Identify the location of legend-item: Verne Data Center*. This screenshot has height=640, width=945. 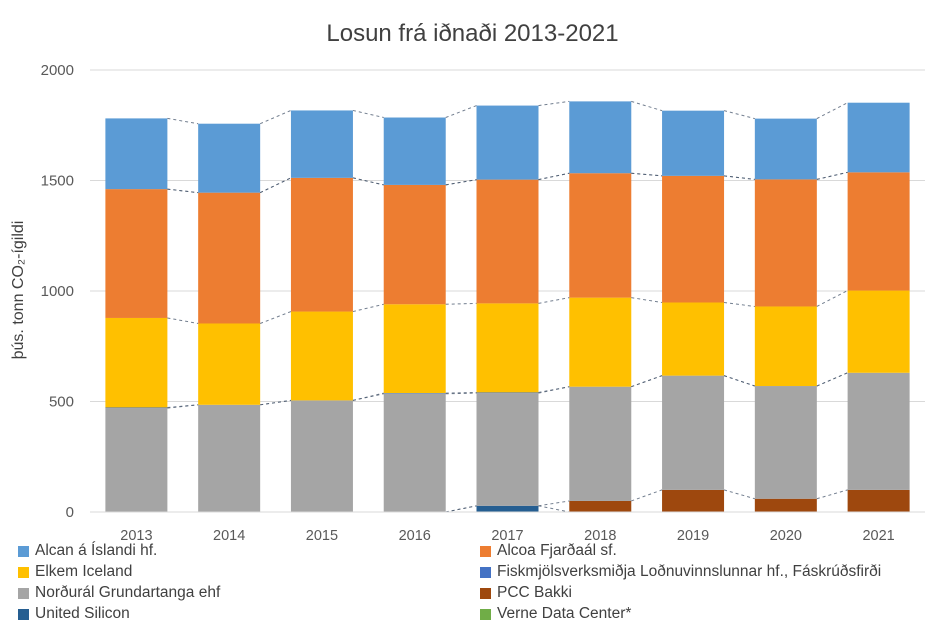
(555, 614).